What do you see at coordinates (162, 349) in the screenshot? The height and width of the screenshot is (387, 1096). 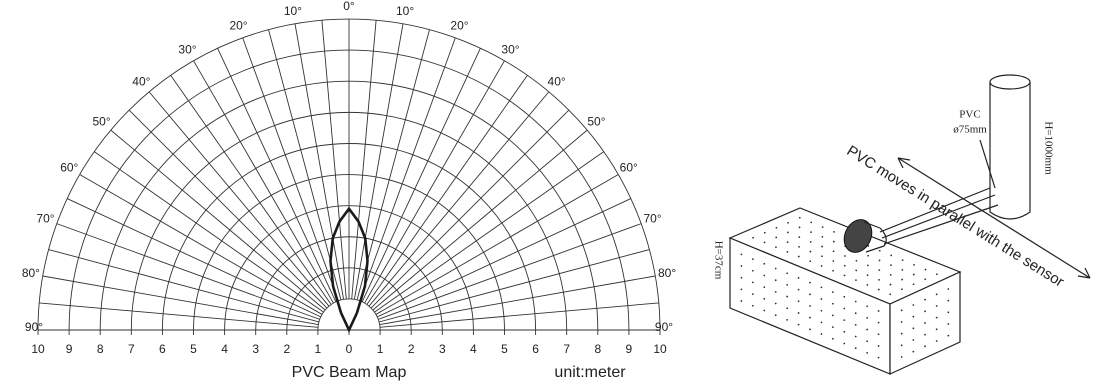 I see `x-tick-label: 6` at bounding box center [162, 349].